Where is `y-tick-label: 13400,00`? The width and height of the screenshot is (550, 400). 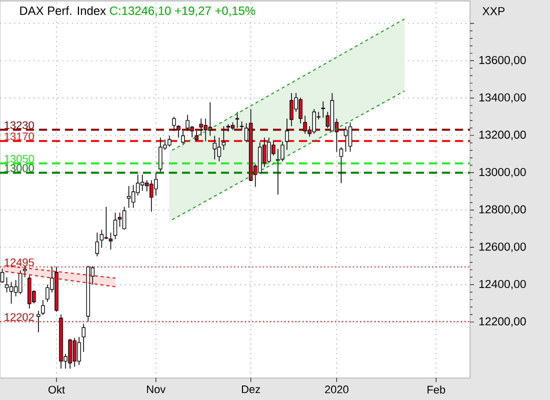 y-tick-label: 13400,00 is located at coordinates (502, 98).